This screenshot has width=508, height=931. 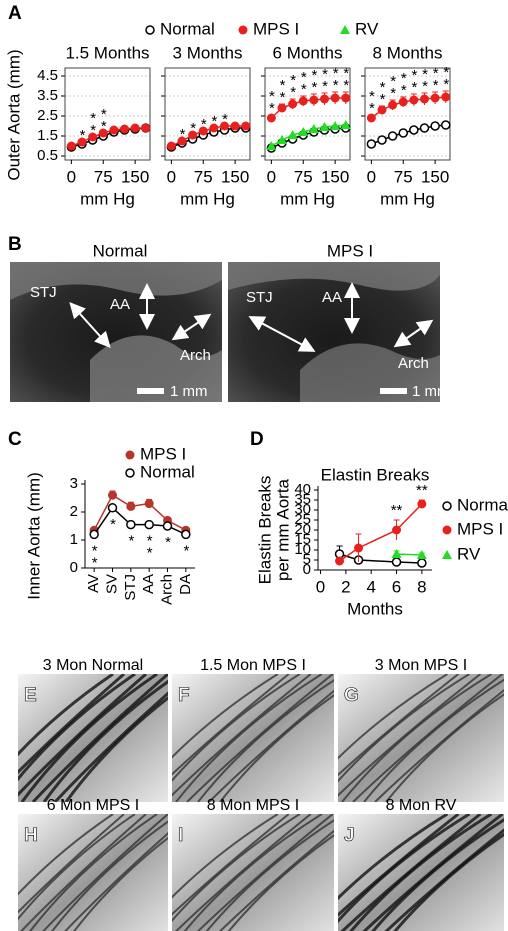 I want to click on y-tick-label: 2.5, so click(x=47, y=115).